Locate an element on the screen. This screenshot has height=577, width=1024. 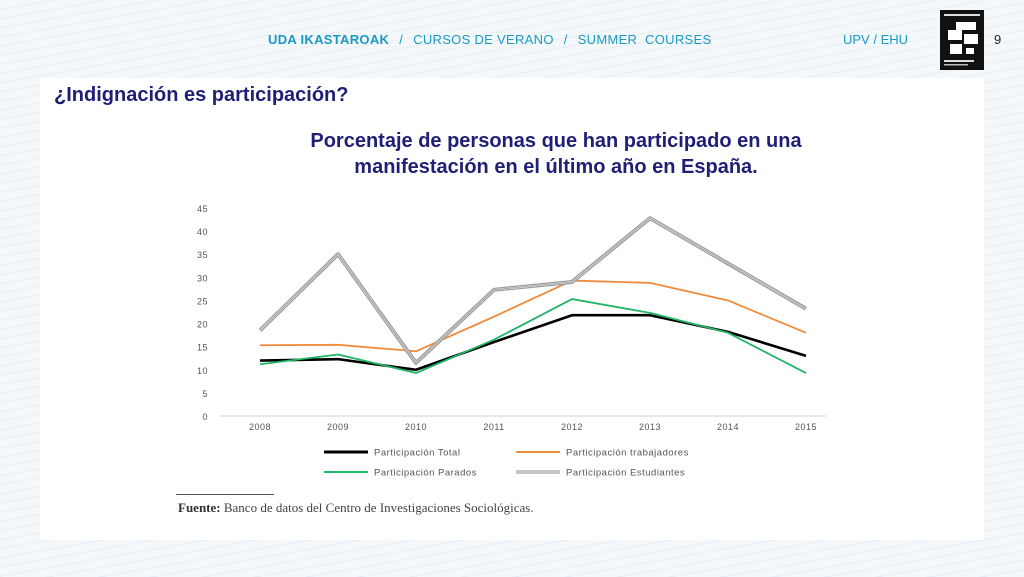
x-tick-label: 2012 is located at coordinates (572, 427).